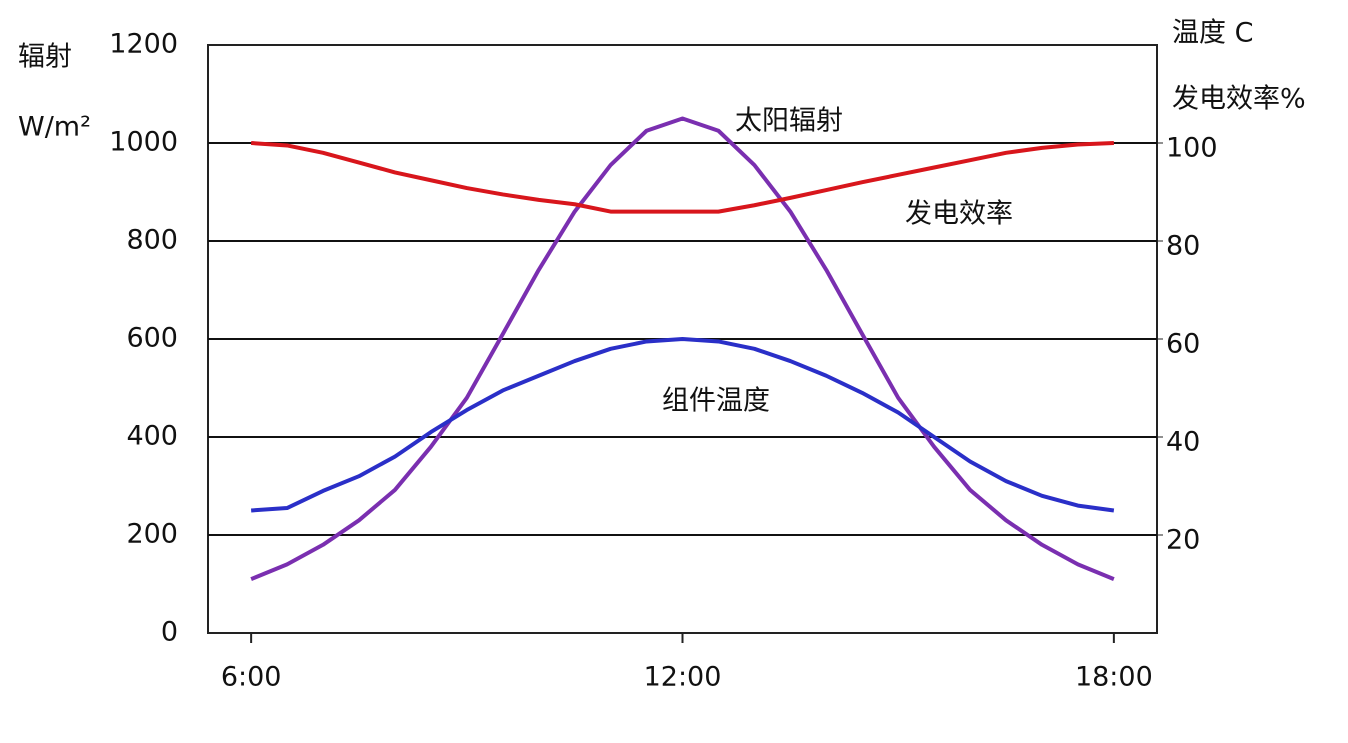  I want to click on y-axis-unit: W/m², so click(54, 127).